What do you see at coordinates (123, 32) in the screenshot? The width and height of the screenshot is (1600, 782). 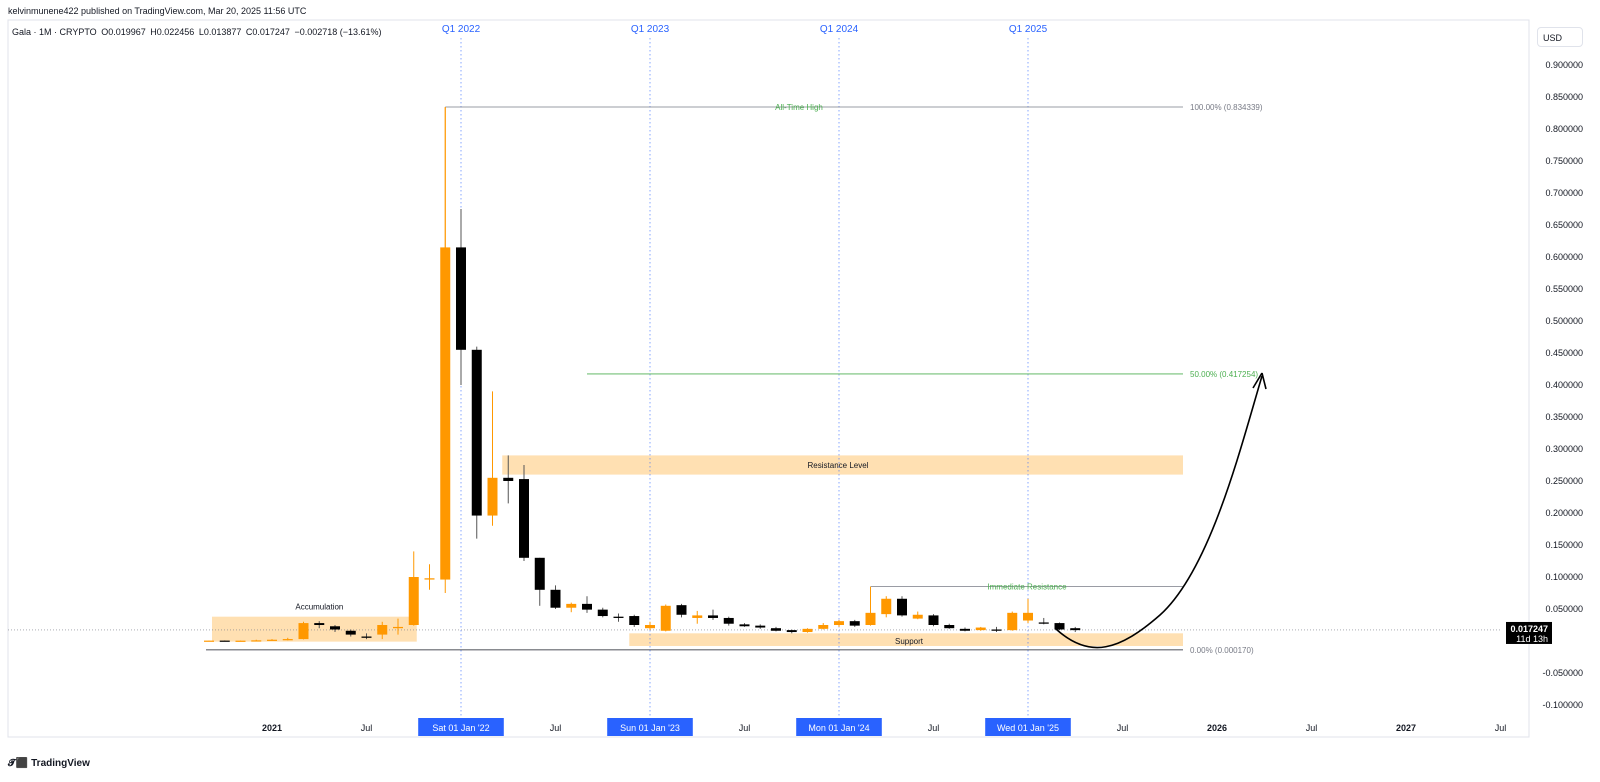 I see `ohlc-open: O0.019967` at bounding box center [123, 32].